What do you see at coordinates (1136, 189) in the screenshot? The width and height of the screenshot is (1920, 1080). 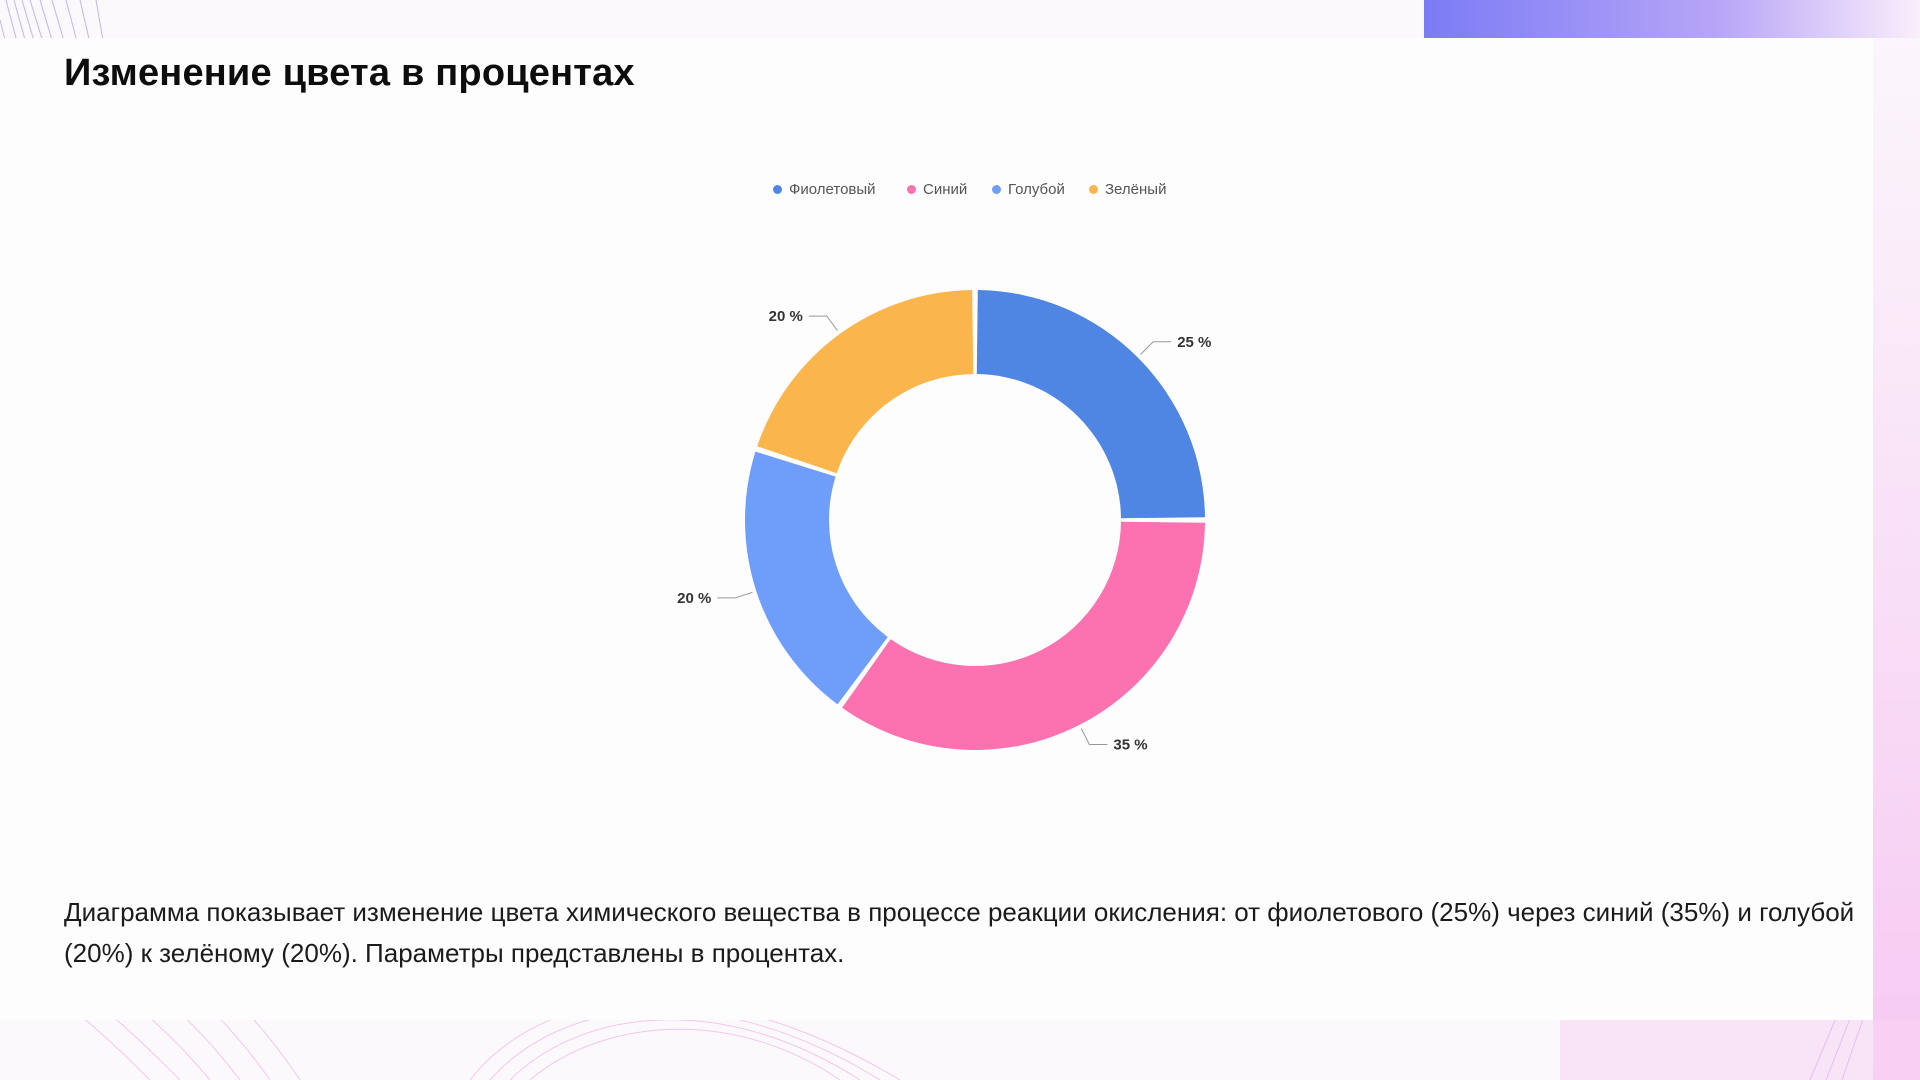 I see `legend-label: Зелёный` at bounding box center [1136, 189].